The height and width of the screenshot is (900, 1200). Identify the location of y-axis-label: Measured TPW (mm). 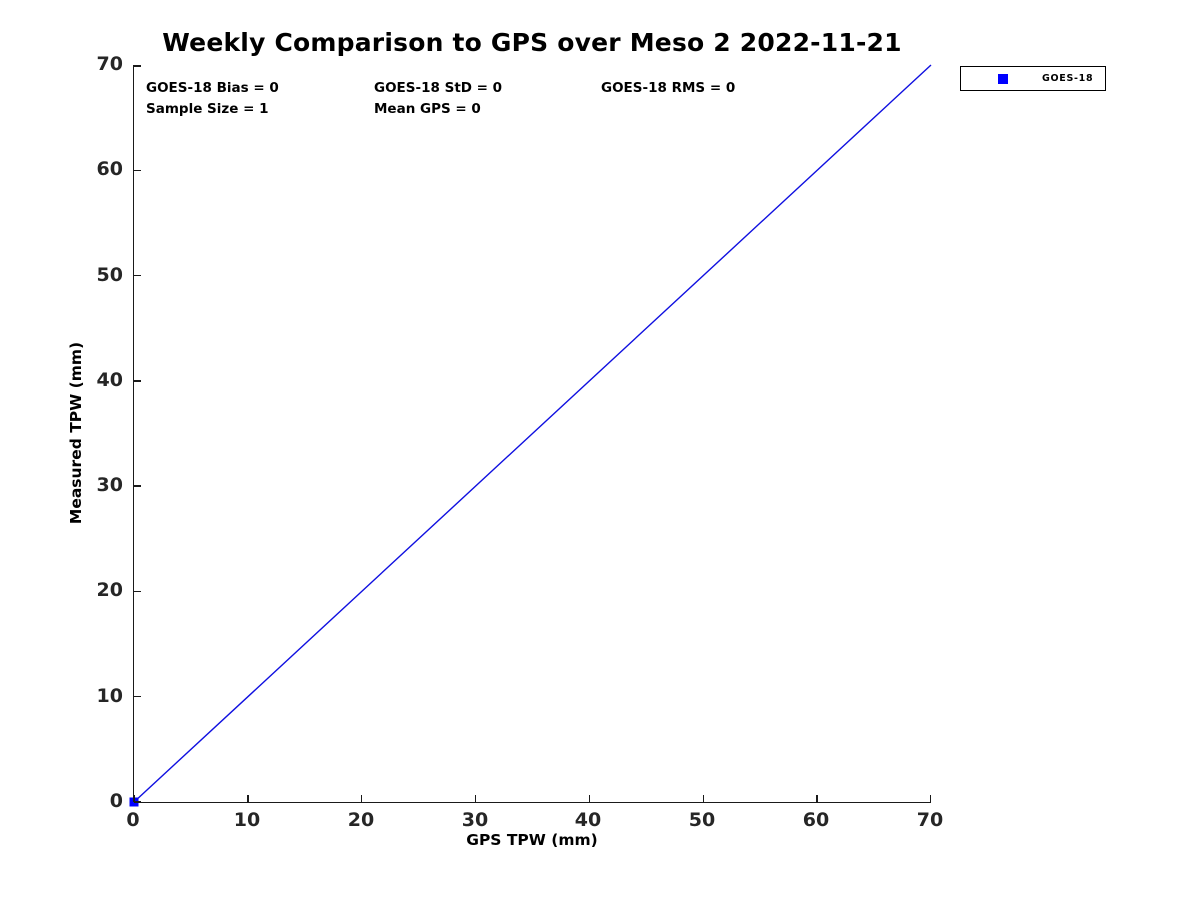
(76, 433).